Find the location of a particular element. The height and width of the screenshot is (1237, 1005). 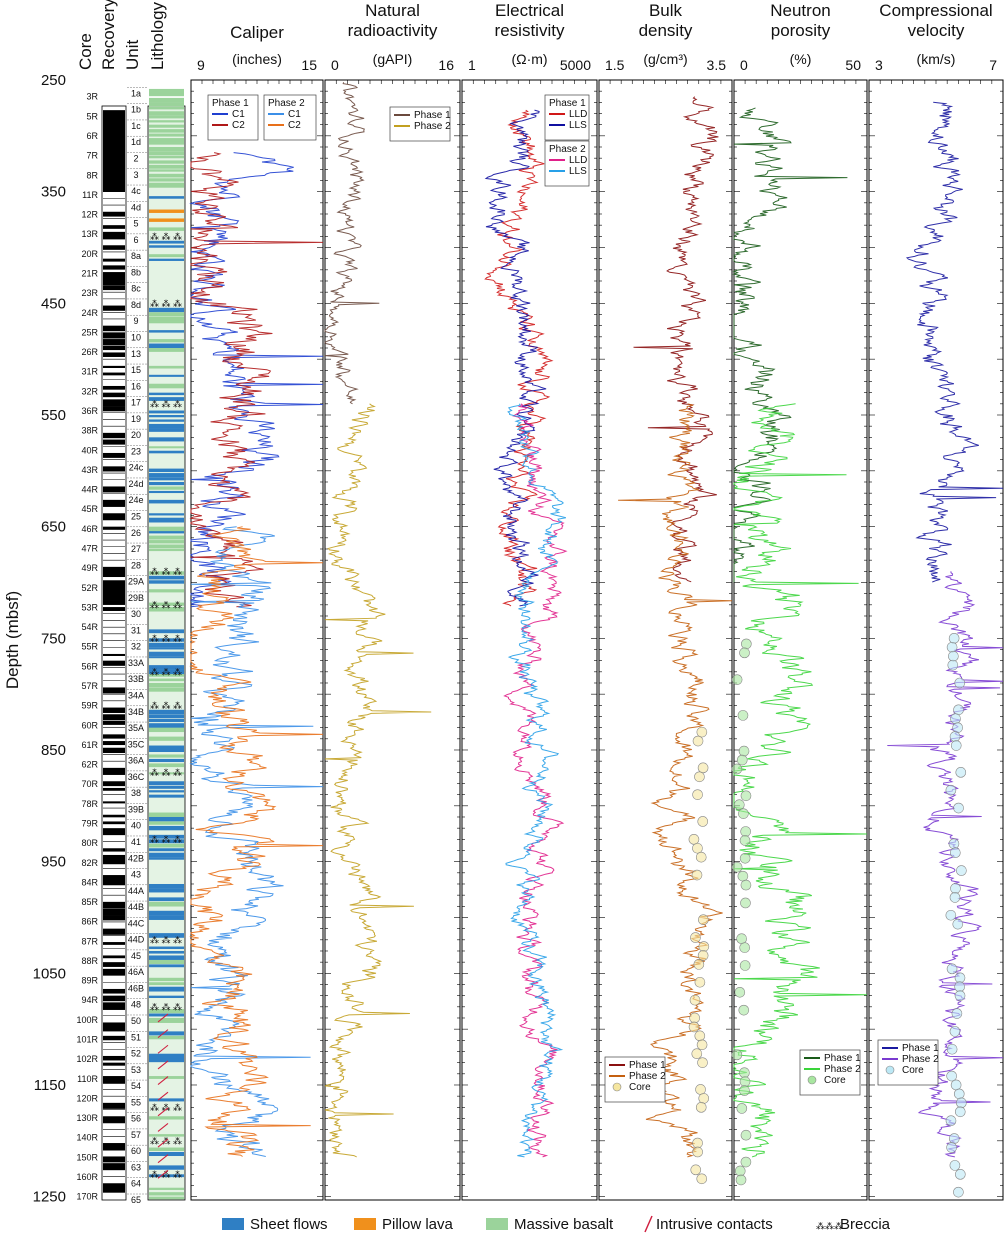

intrusive-contact is located at coordinates (163, 1065).